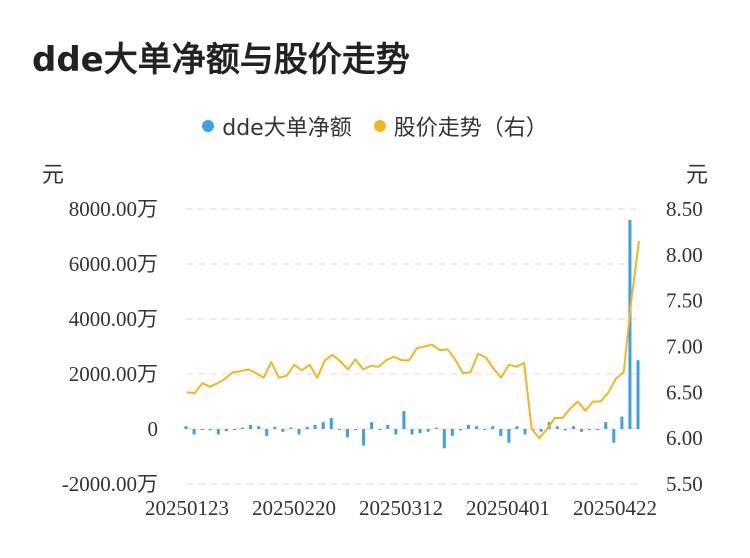 Image resolution: width=750 pixels, height=558 pixels. I want to click on right-tick-label: 8.50, so click(684, 209).